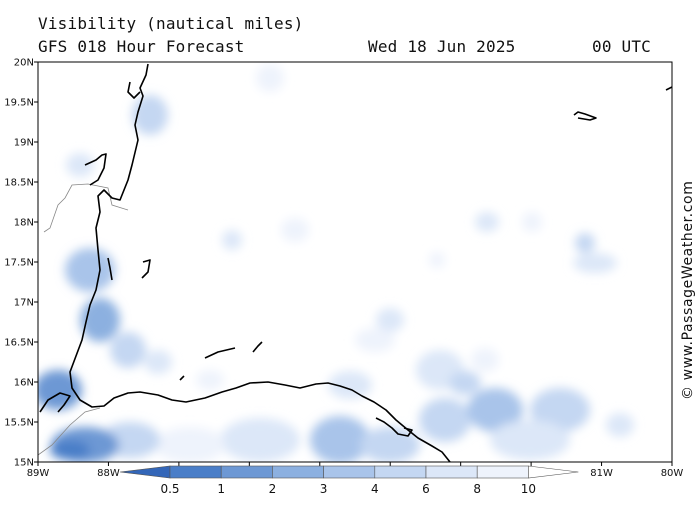  What do you see at coordinates (19, 103) in the screenshot?
I see `lat-label: 19.5N` at bounding box center [19, 103].